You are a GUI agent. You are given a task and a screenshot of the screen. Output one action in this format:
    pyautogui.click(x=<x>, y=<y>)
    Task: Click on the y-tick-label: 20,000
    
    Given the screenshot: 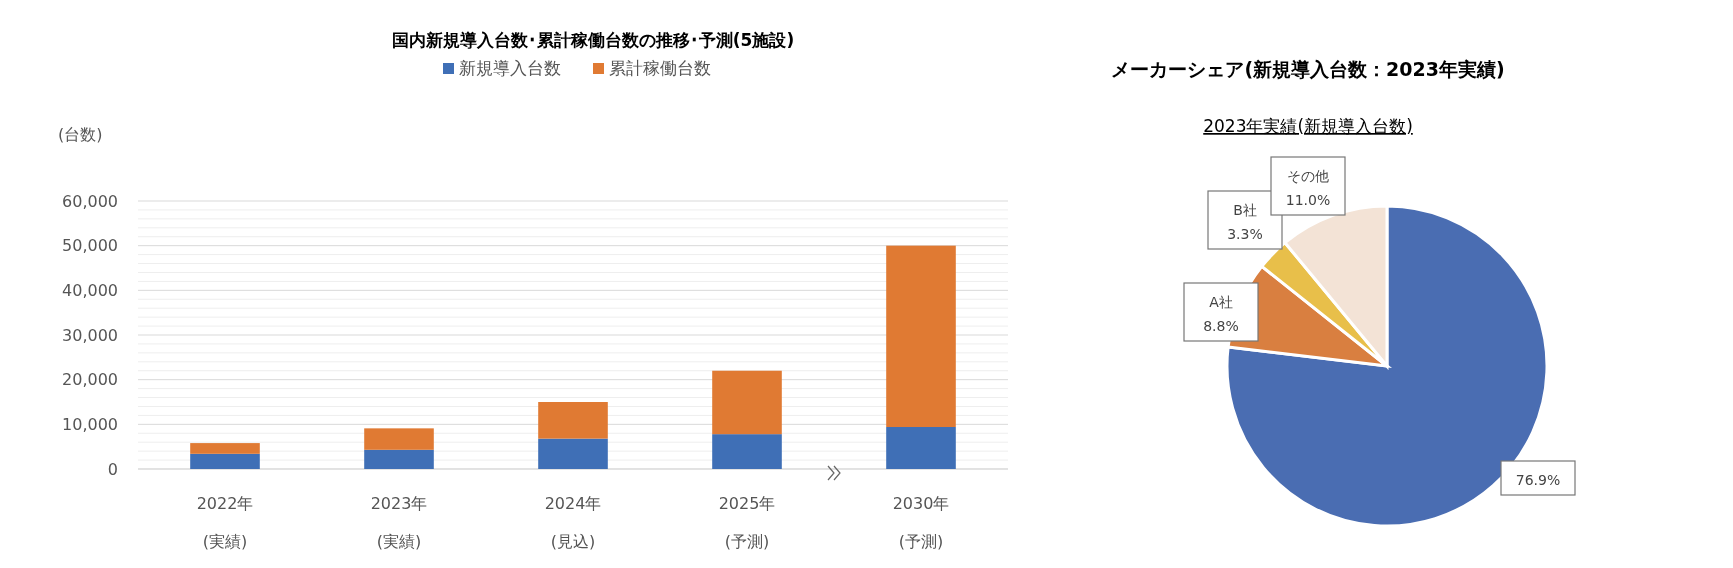 What is the action you would take?
    pyautogui.click(x=90, y=380)
    